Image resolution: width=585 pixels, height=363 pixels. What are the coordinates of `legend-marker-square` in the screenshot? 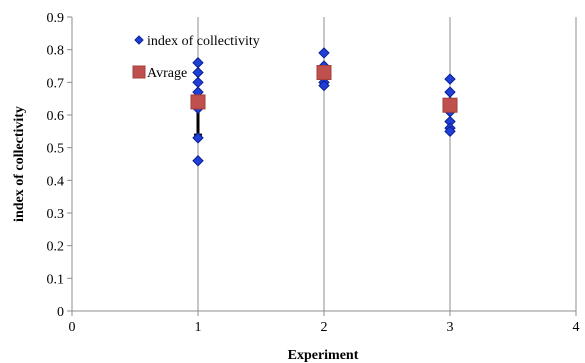 It's located at (139, 72).